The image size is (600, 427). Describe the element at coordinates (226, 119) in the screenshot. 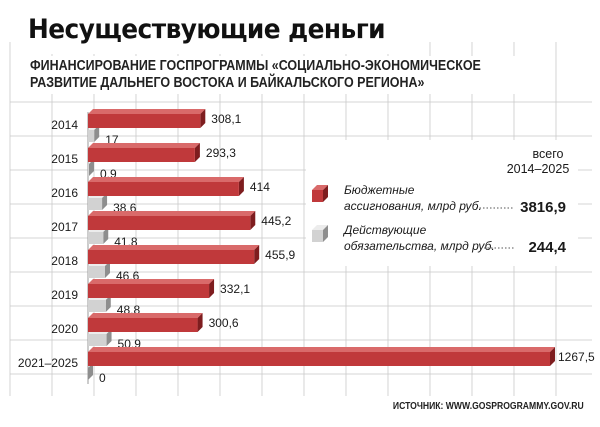

I see `data-label-budget: 308,1` at that location.